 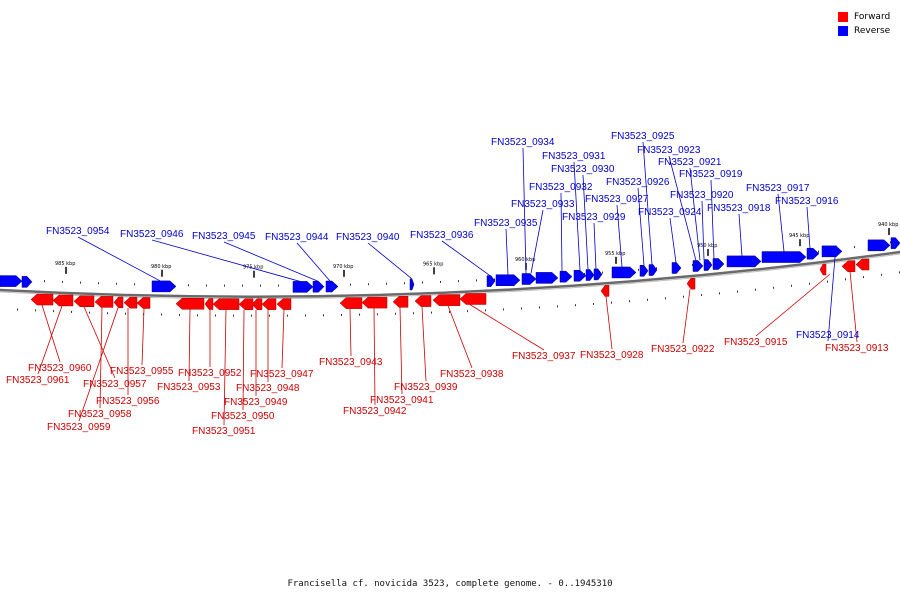 I want to click on gene-label: FN3523_0948, so click(x=268, y=388).